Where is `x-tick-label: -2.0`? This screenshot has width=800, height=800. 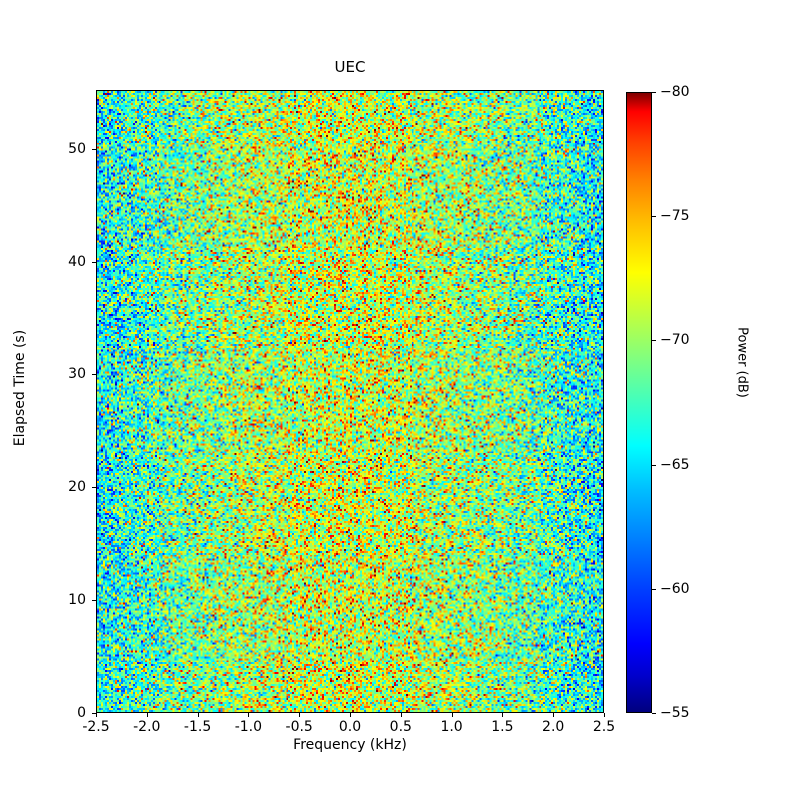 x-tick-label: -2.0 is located at coordinates (147, 727).